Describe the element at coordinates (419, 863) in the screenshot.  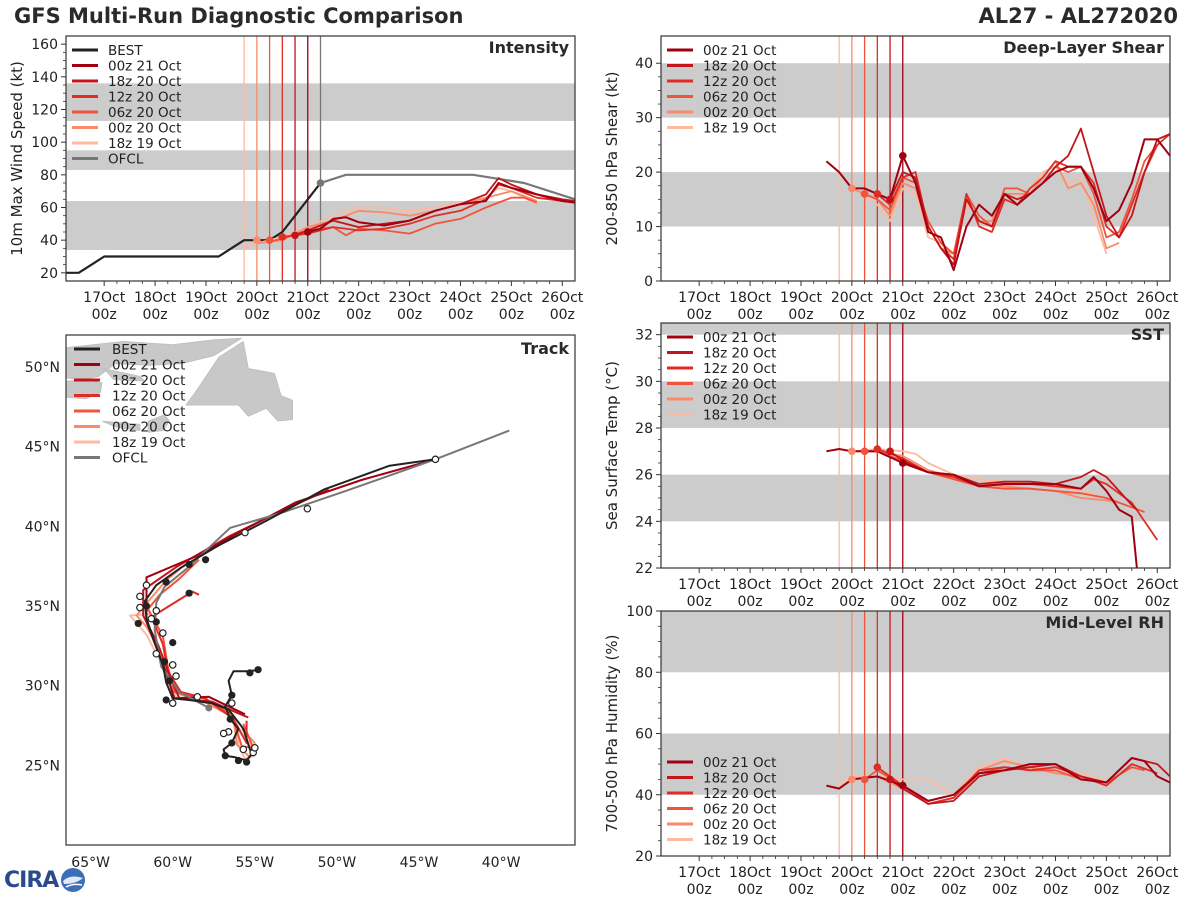
I see `lon-tick-label: 45°W` at that location.